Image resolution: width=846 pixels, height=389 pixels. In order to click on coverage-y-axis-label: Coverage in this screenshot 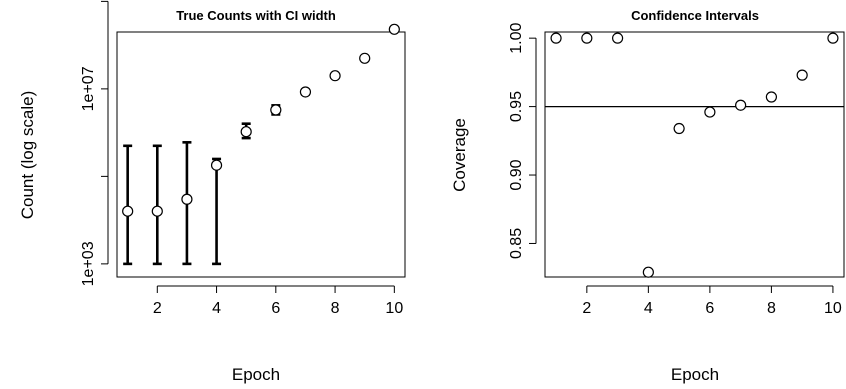, I will do `click(459, 155)`.